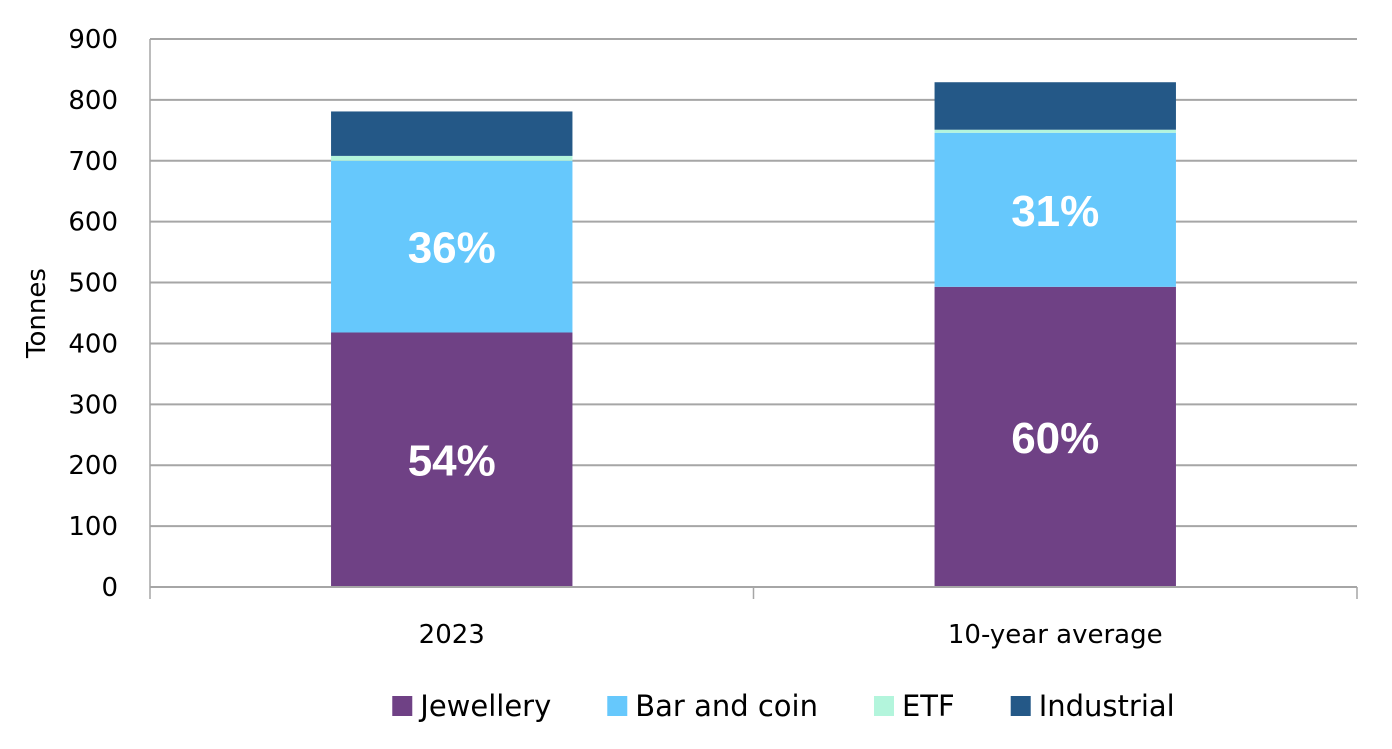 This screenshot has height=749, width=1392. I want to click on legend-swatch-jewellery, so click(402, 706).